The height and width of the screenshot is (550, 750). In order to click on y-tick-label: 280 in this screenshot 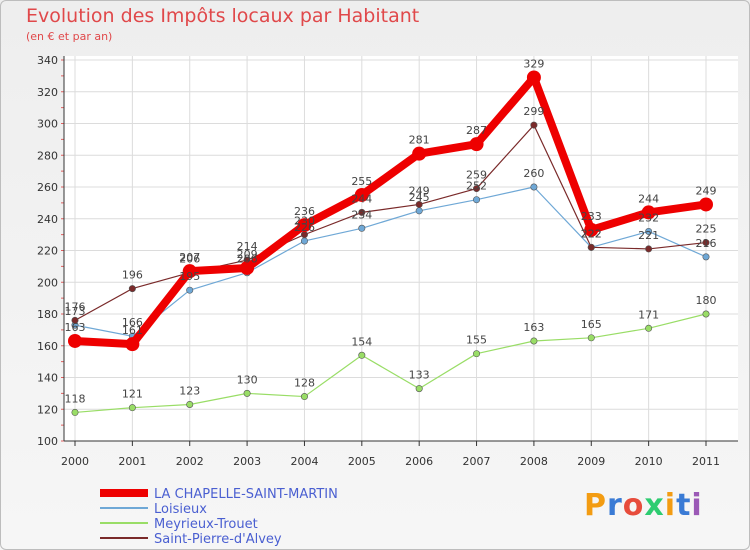, I will do `click(47, 155)`.